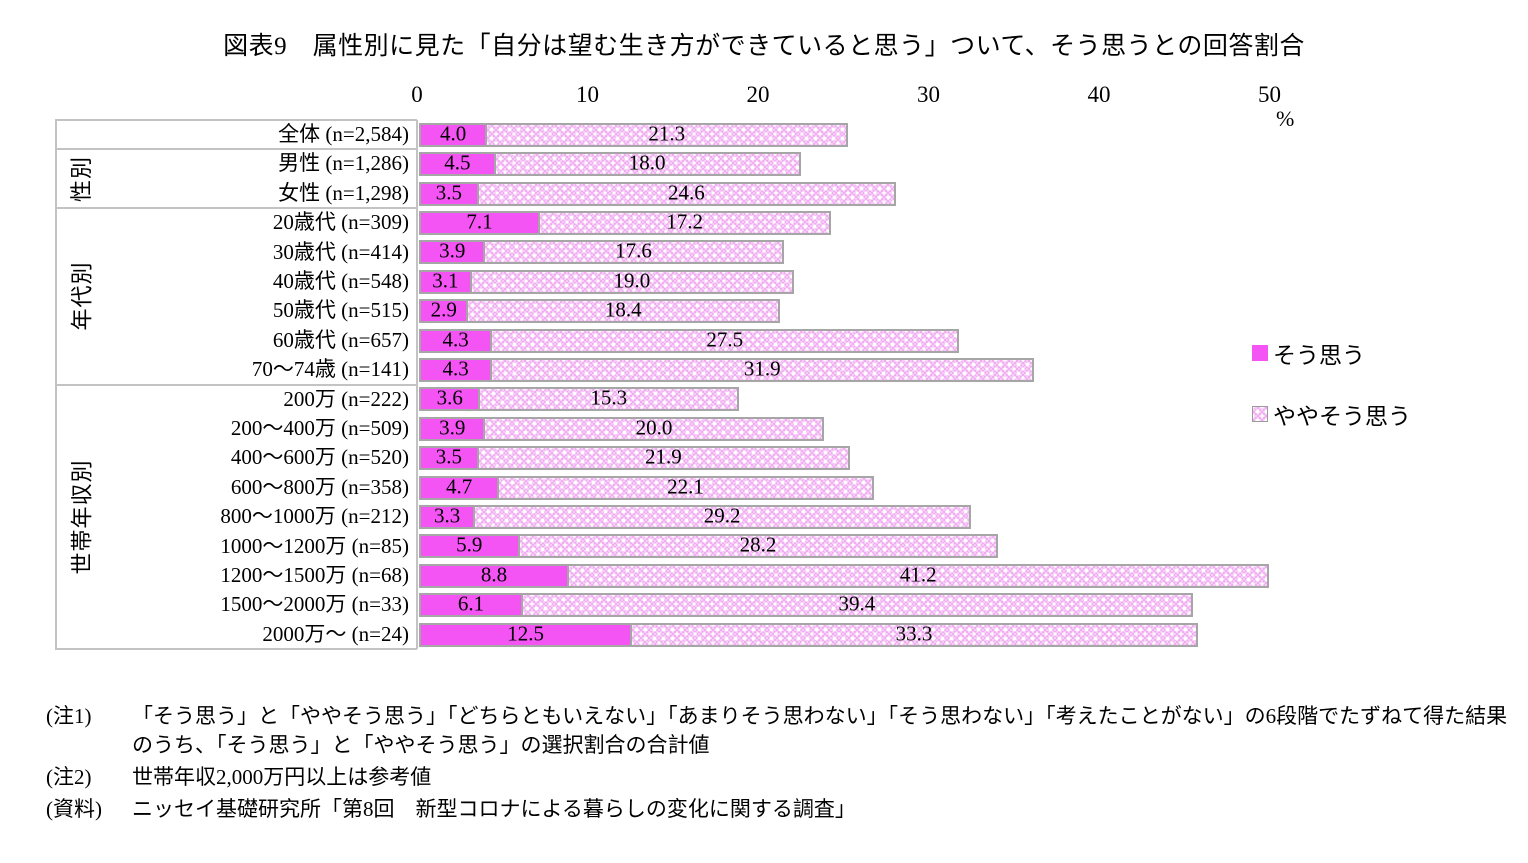  Describe the element at coordinates (1342, 416) in the screenshot. I see `legend-label: ややそう思う` at that location.